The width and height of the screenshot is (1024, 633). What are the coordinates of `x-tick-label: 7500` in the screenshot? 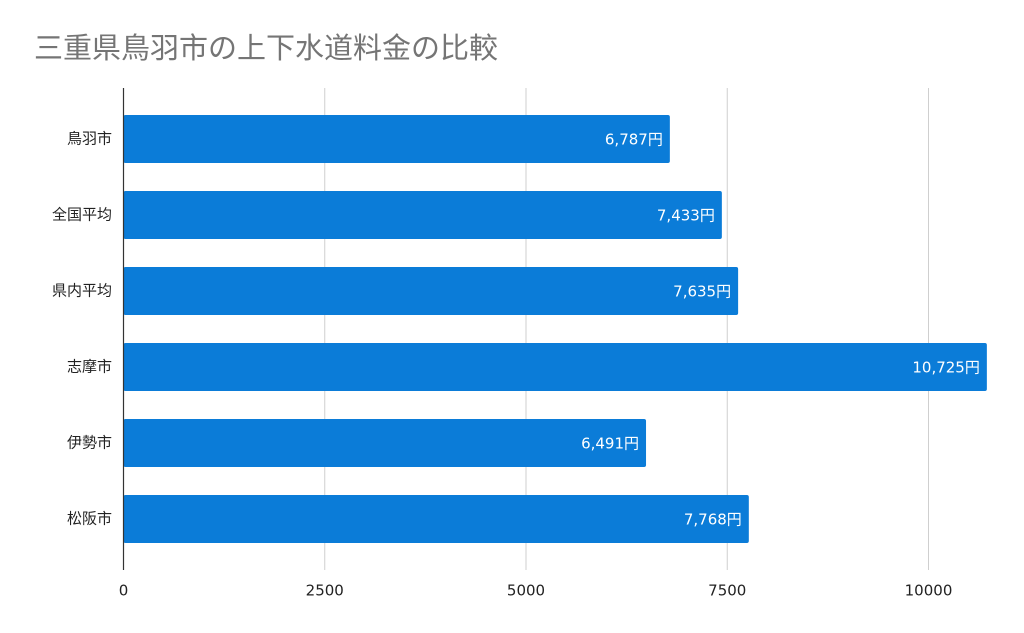 It's located at (727, 591).